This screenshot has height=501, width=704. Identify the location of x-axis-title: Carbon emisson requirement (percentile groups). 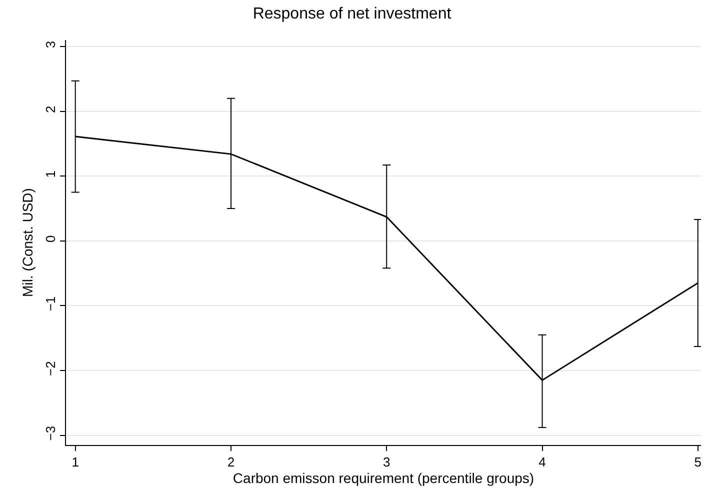
(383, 478).